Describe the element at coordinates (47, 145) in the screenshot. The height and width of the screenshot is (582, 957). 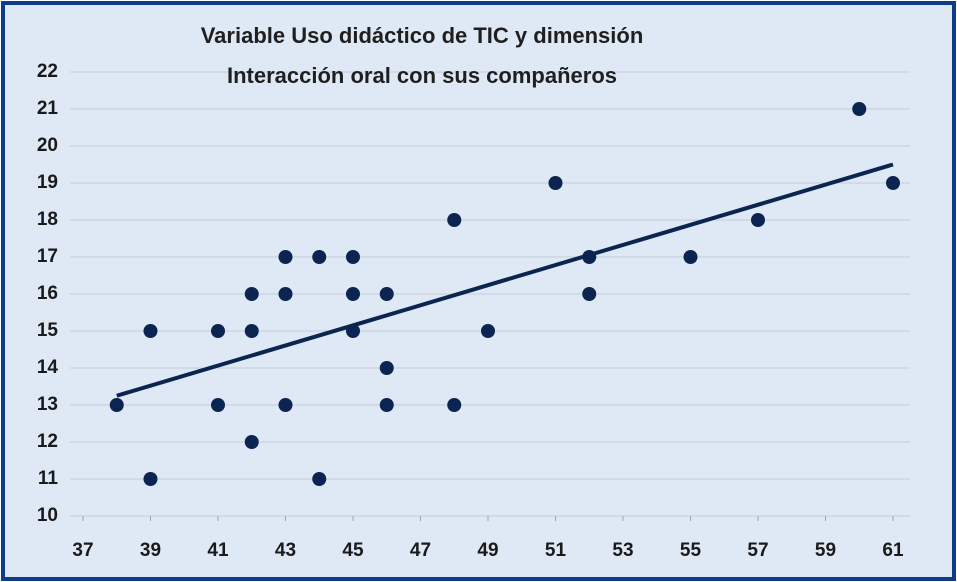
I see `y-tick-label: 20` at that location.